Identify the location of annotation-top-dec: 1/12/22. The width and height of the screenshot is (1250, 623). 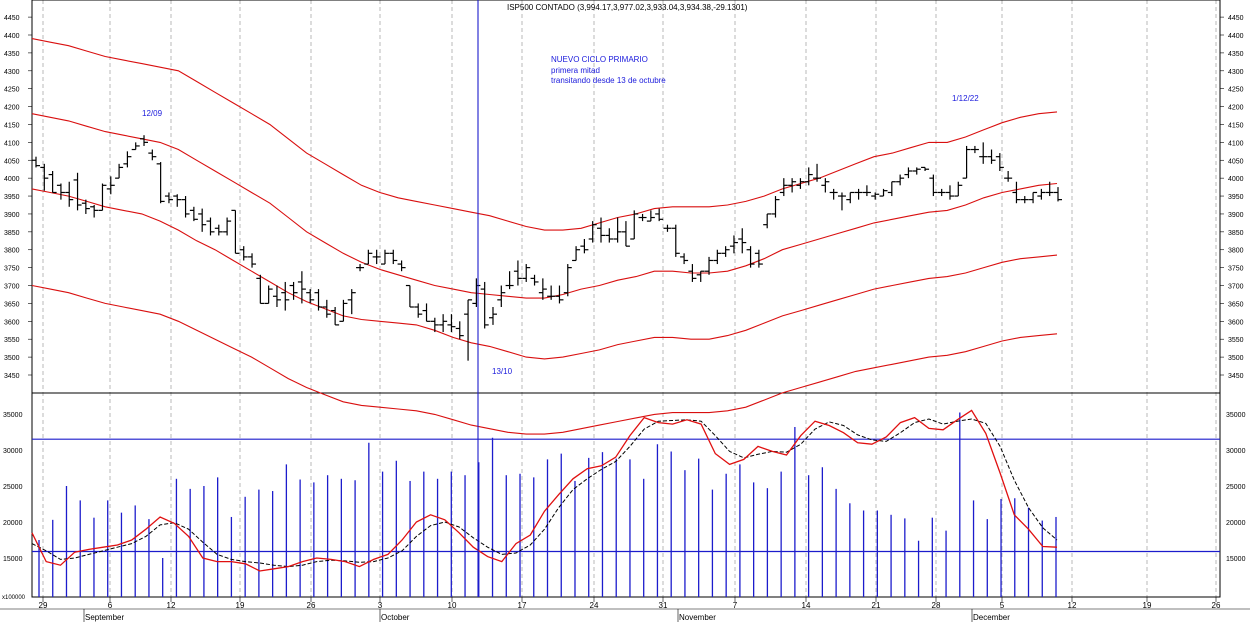
(965, 98).